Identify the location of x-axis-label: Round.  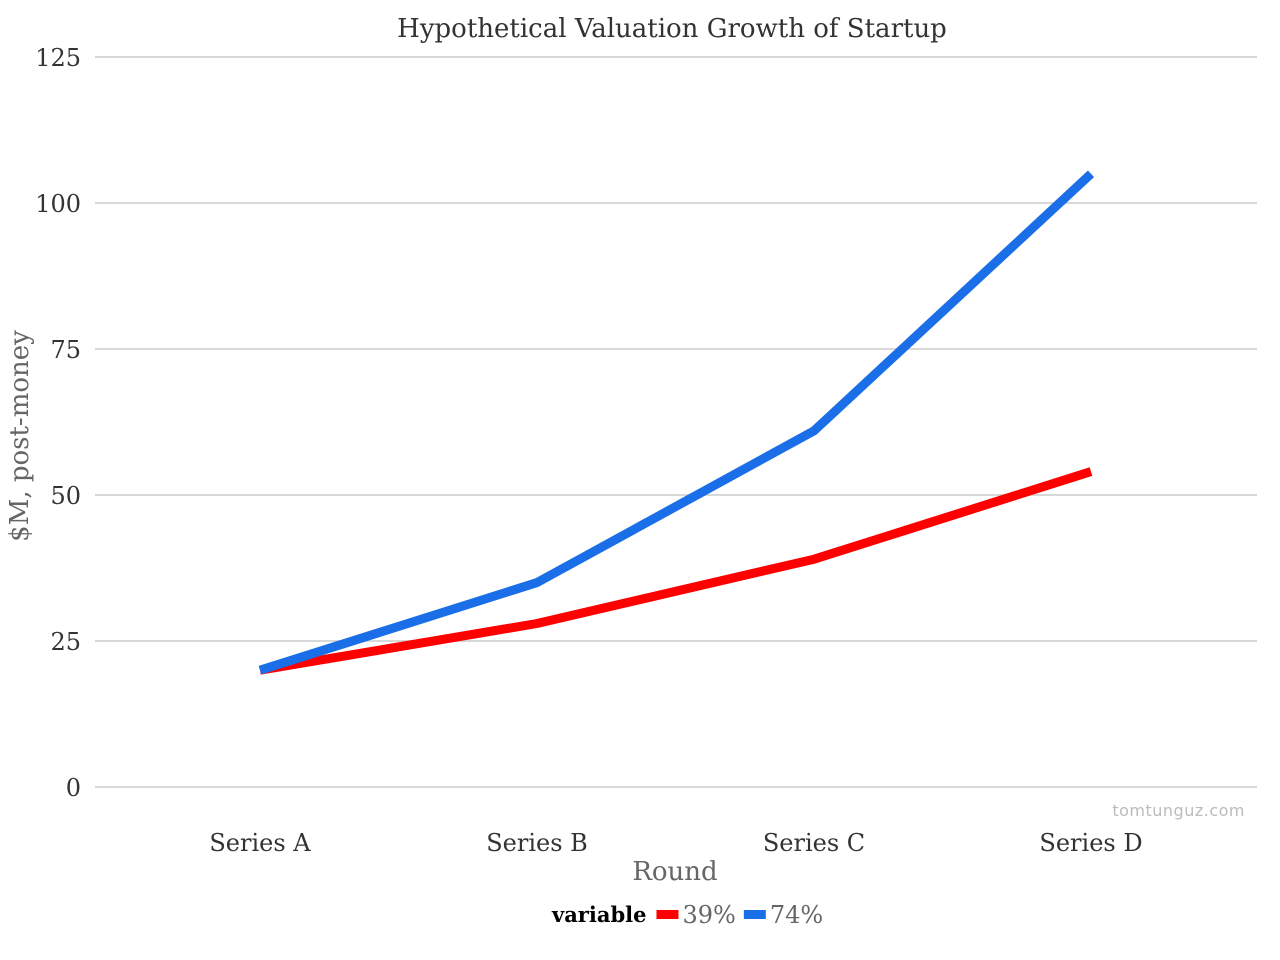
(674, 872).